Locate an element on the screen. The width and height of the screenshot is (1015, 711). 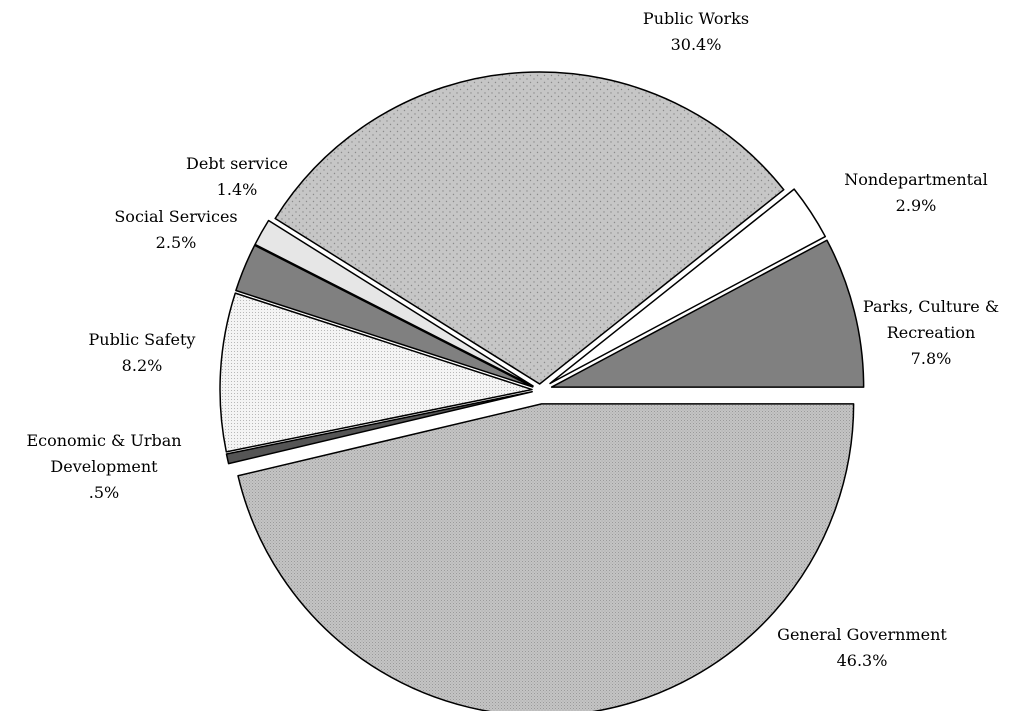
slice-percent-label: 2.9% is located at coordinates (916, 205).